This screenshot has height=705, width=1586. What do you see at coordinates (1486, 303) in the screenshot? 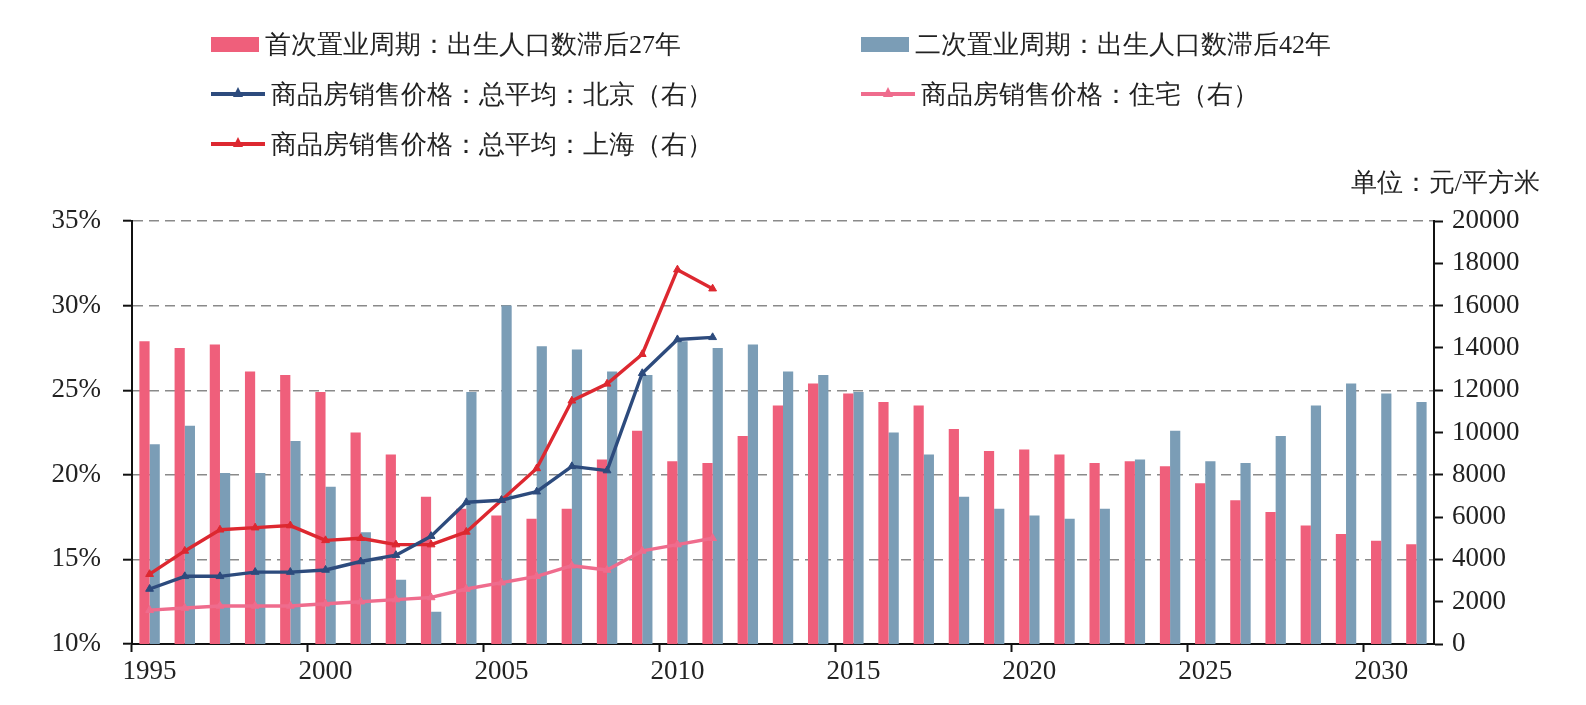
I see `y2-tick-label: 16000` at bounding box center [1486, 303].